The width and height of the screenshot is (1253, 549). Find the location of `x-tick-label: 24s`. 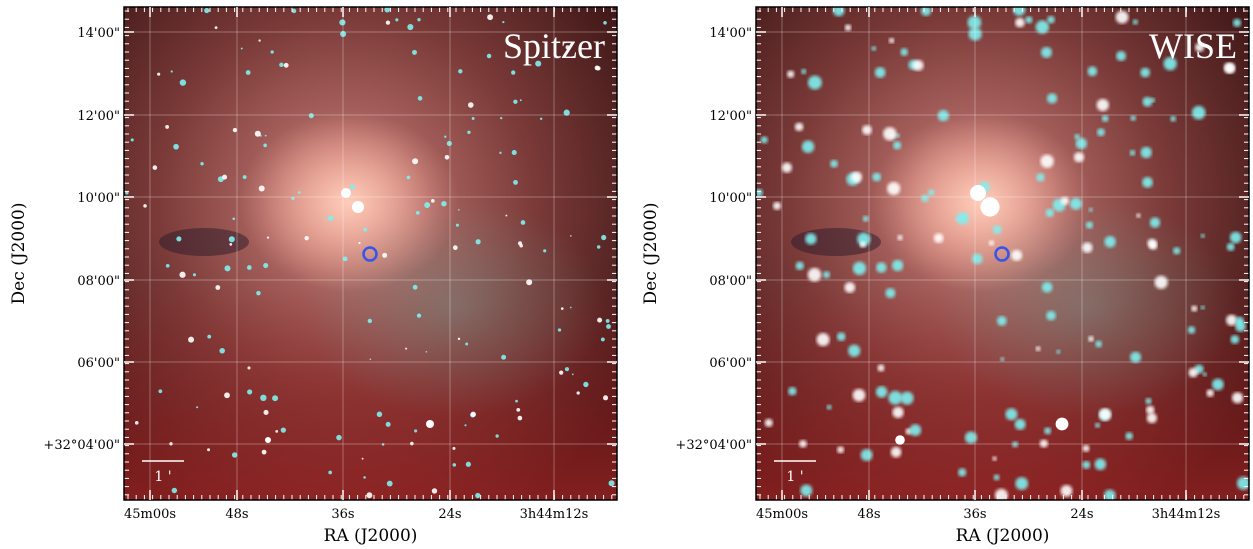

x-tick-label: 24s is located at coordinates (1081, 514).